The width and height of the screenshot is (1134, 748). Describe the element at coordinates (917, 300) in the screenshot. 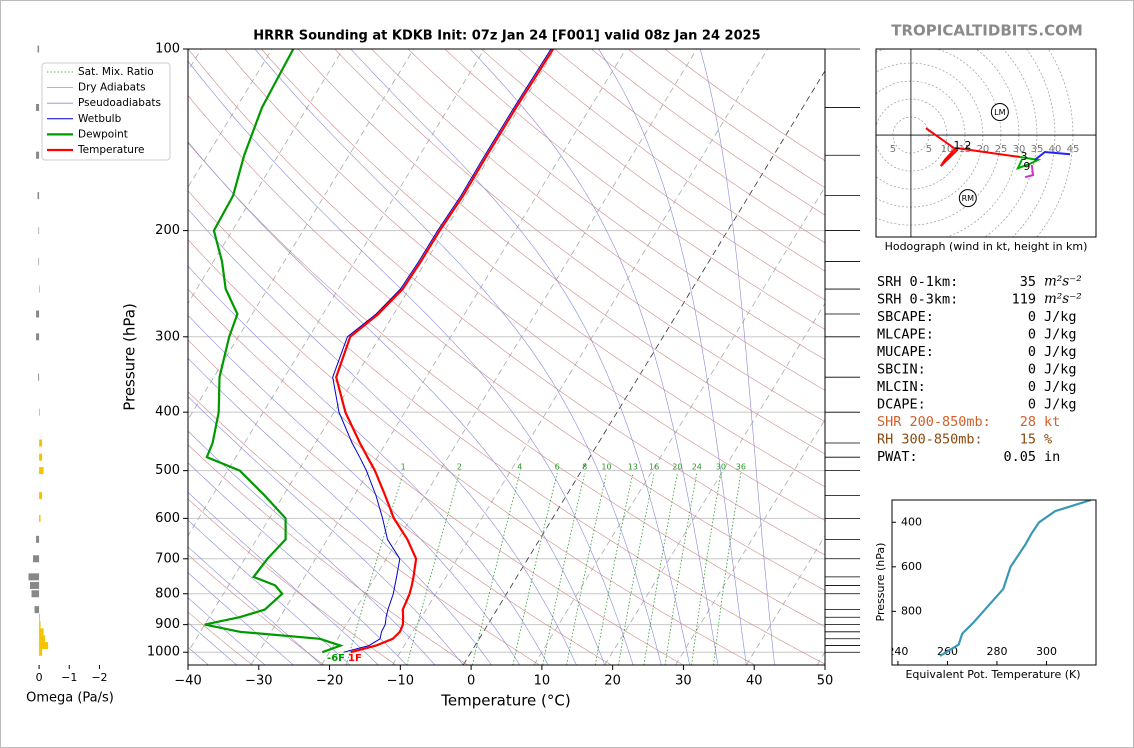

I see `stat-label: SRH 0-3km:` at that location.